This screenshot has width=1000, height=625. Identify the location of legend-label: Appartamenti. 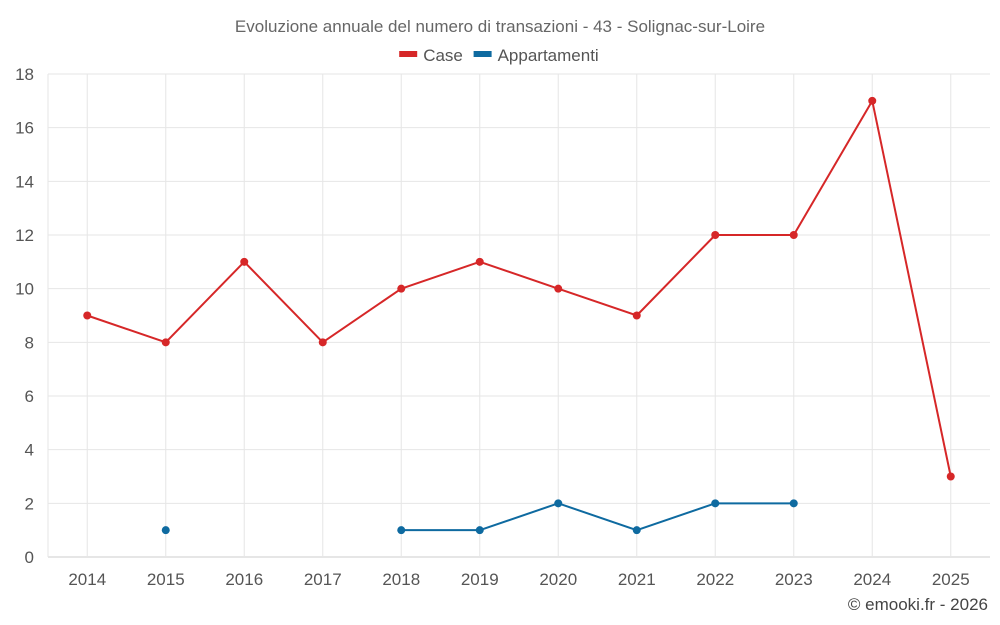
(548, 55).